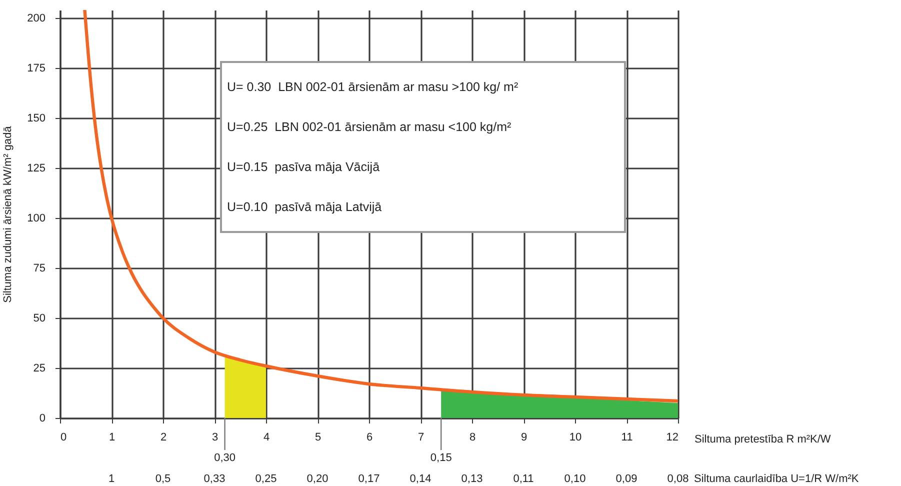 Image resolution: width=901 pixels, height=486 pixels. Describe the element at coordinates (215, 438) in the screenshot. I see `x-tick-label: 3` at that location.